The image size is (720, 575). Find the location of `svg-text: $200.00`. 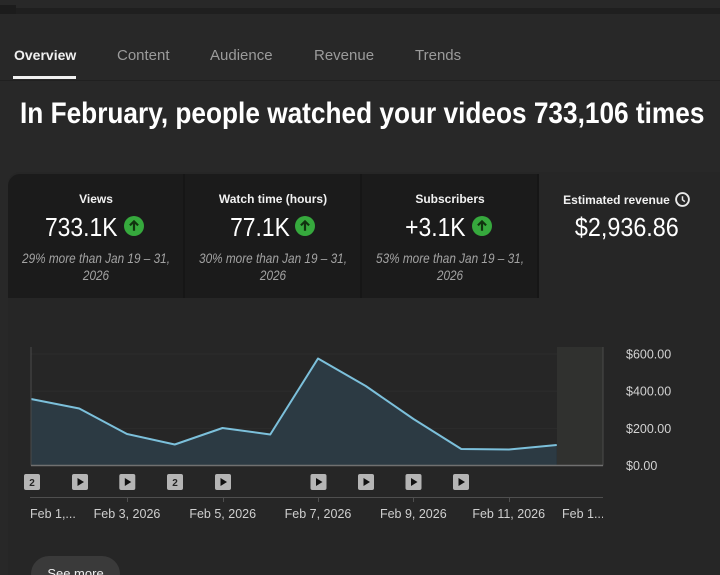

svg-text: $200.00 is located at coordinates (648, 429).